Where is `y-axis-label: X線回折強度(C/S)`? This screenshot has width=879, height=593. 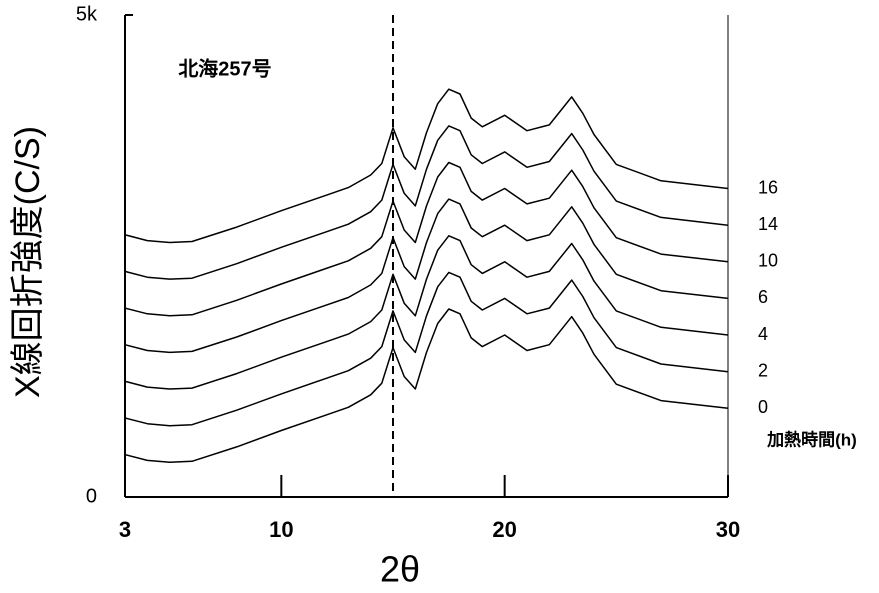
y-axis-label: X線回折強度(C/S) is located at coordinates (28, 262).